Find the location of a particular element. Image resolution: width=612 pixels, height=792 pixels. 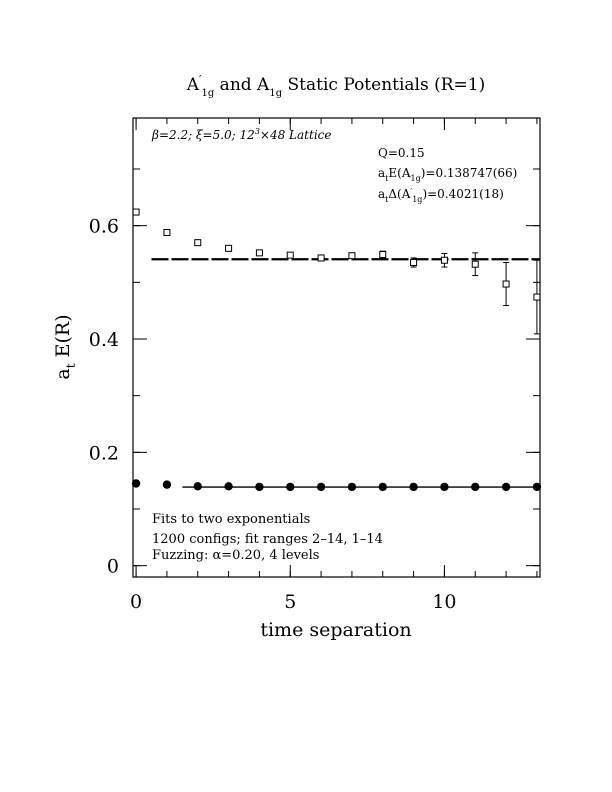

param-gap: atΔ(A′1g)=0.4021(18) is located at coordinates (441, 195).